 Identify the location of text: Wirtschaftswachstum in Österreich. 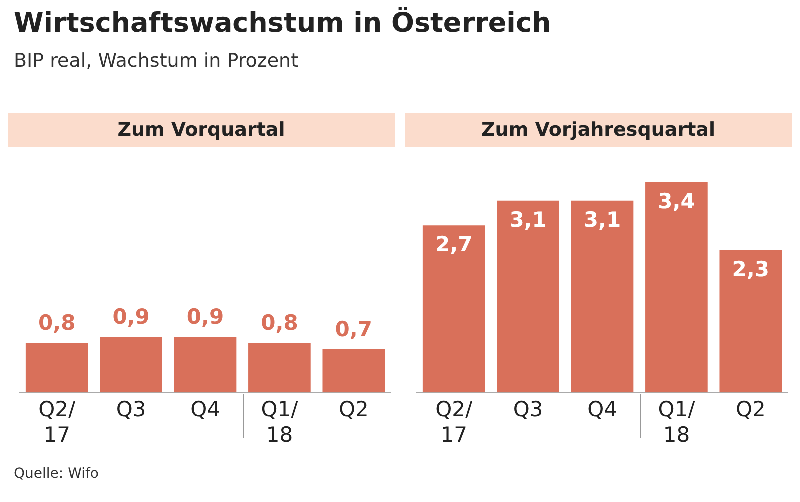
(283, 23).